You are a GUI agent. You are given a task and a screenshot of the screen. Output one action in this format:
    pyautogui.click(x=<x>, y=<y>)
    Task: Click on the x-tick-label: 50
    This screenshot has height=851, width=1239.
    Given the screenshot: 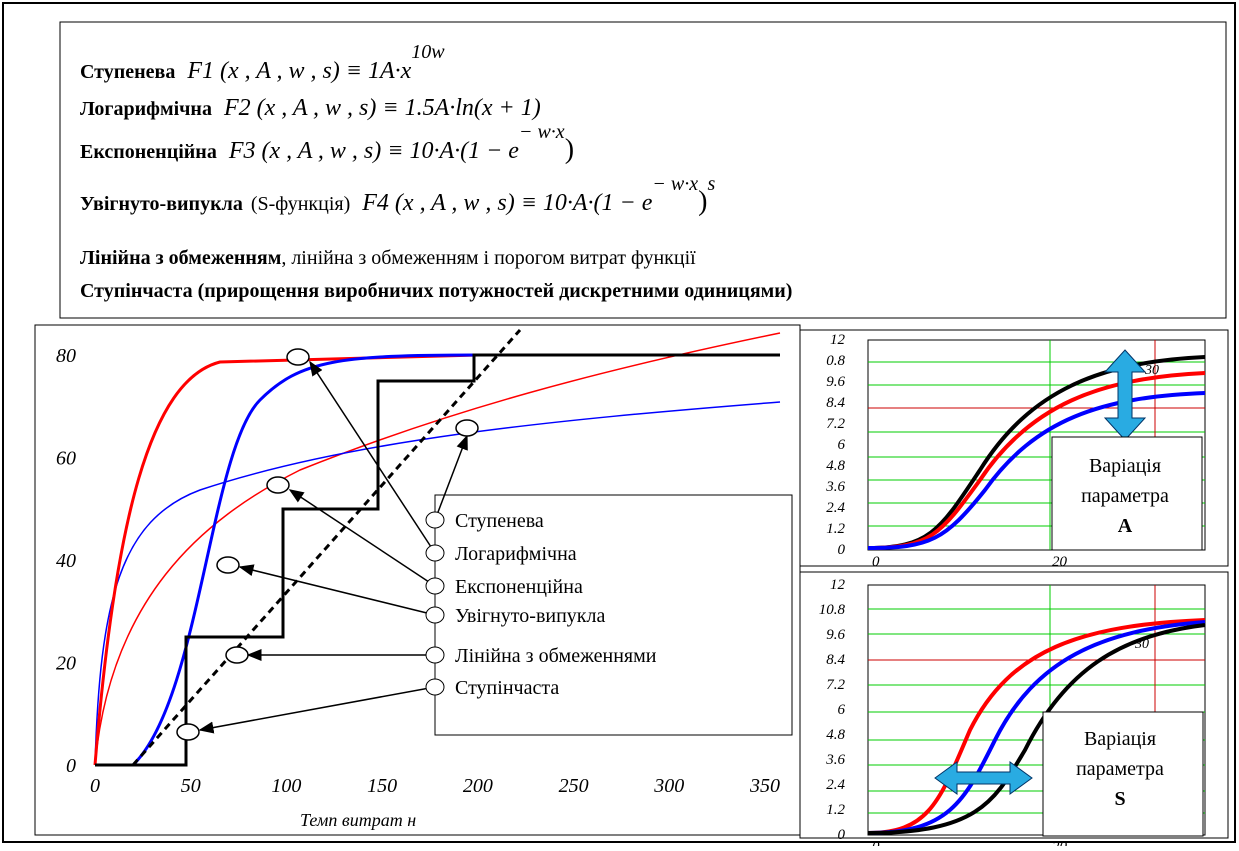 What is the action you would take?
    pyautogui.click(x=191, y=786)
    